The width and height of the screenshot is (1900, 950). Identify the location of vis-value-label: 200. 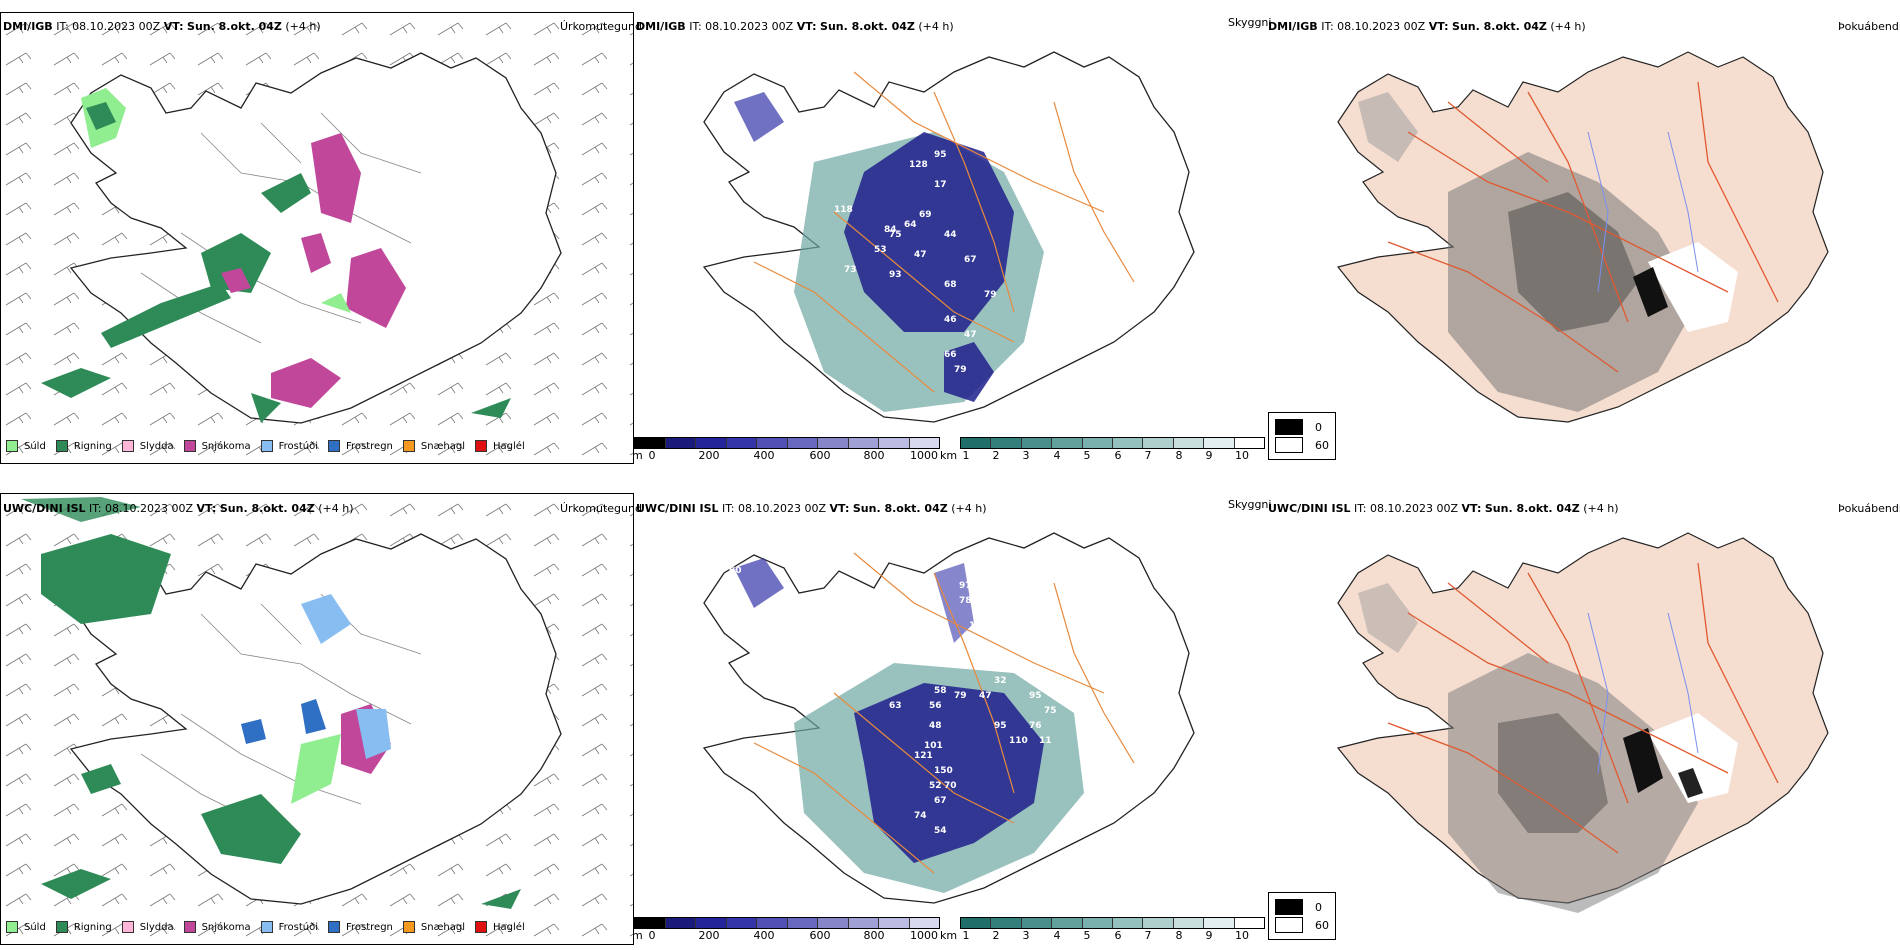
(753, 85).